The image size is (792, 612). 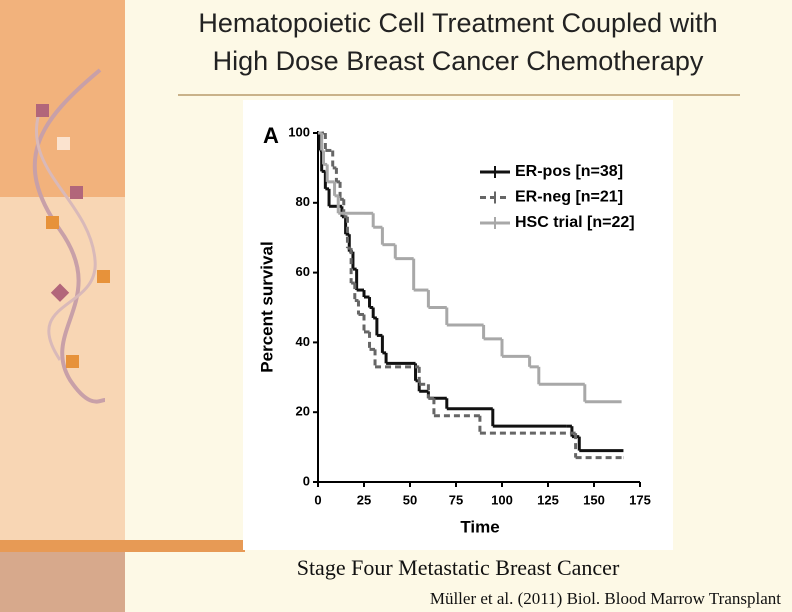 I want to click on x-tick-label: 50, so click(x=410, y=499).